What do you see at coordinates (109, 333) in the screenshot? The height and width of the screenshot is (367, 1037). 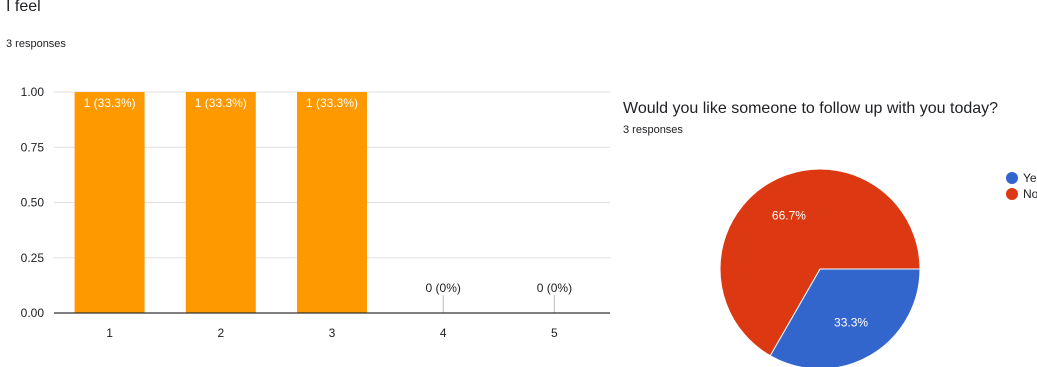 I see `x-tick-label: 1` at bounding box center [109, 333].